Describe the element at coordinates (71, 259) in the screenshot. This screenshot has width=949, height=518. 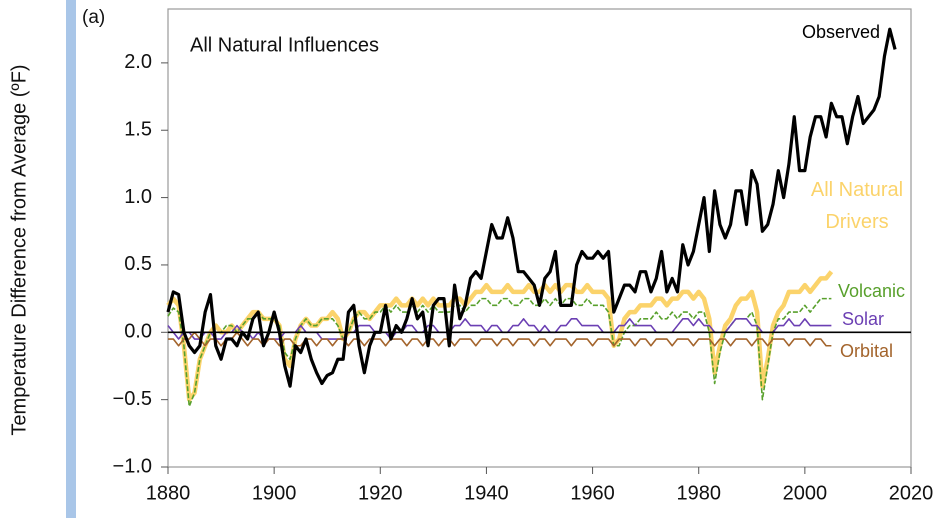
I see `side-bar` at that location.